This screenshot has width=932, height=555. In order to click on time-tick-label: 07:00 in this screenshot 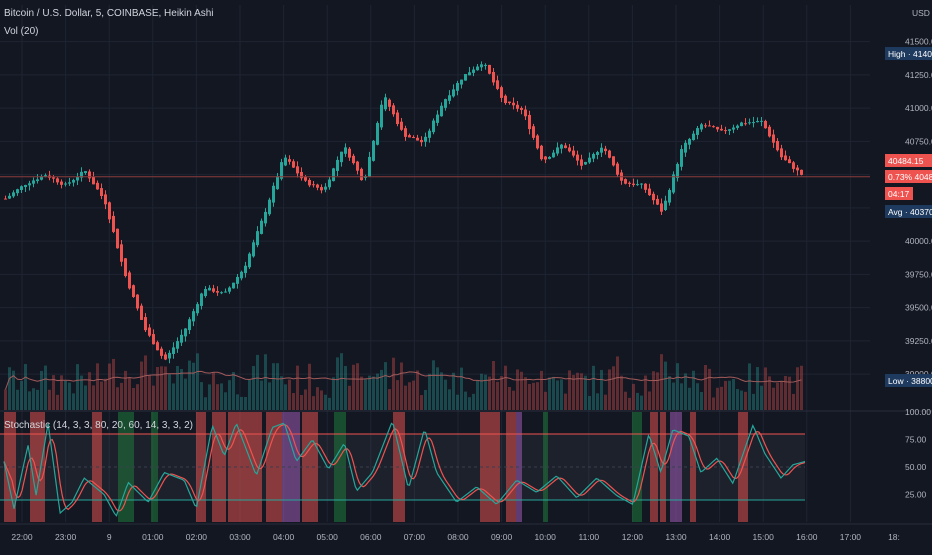, I will do `click(415, 537)`.